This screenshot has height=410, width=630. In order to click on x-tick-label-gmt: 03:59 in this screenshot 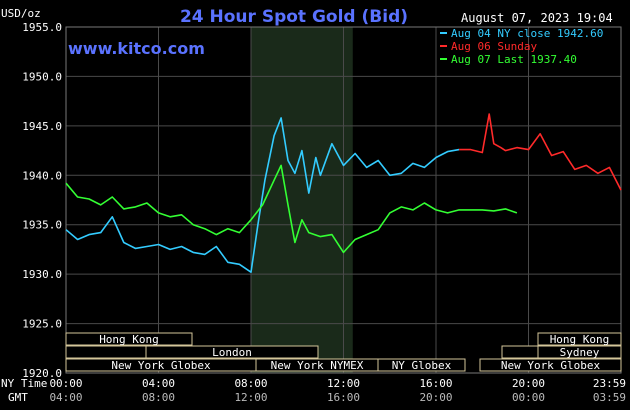, I will do `click(609, 397)`.